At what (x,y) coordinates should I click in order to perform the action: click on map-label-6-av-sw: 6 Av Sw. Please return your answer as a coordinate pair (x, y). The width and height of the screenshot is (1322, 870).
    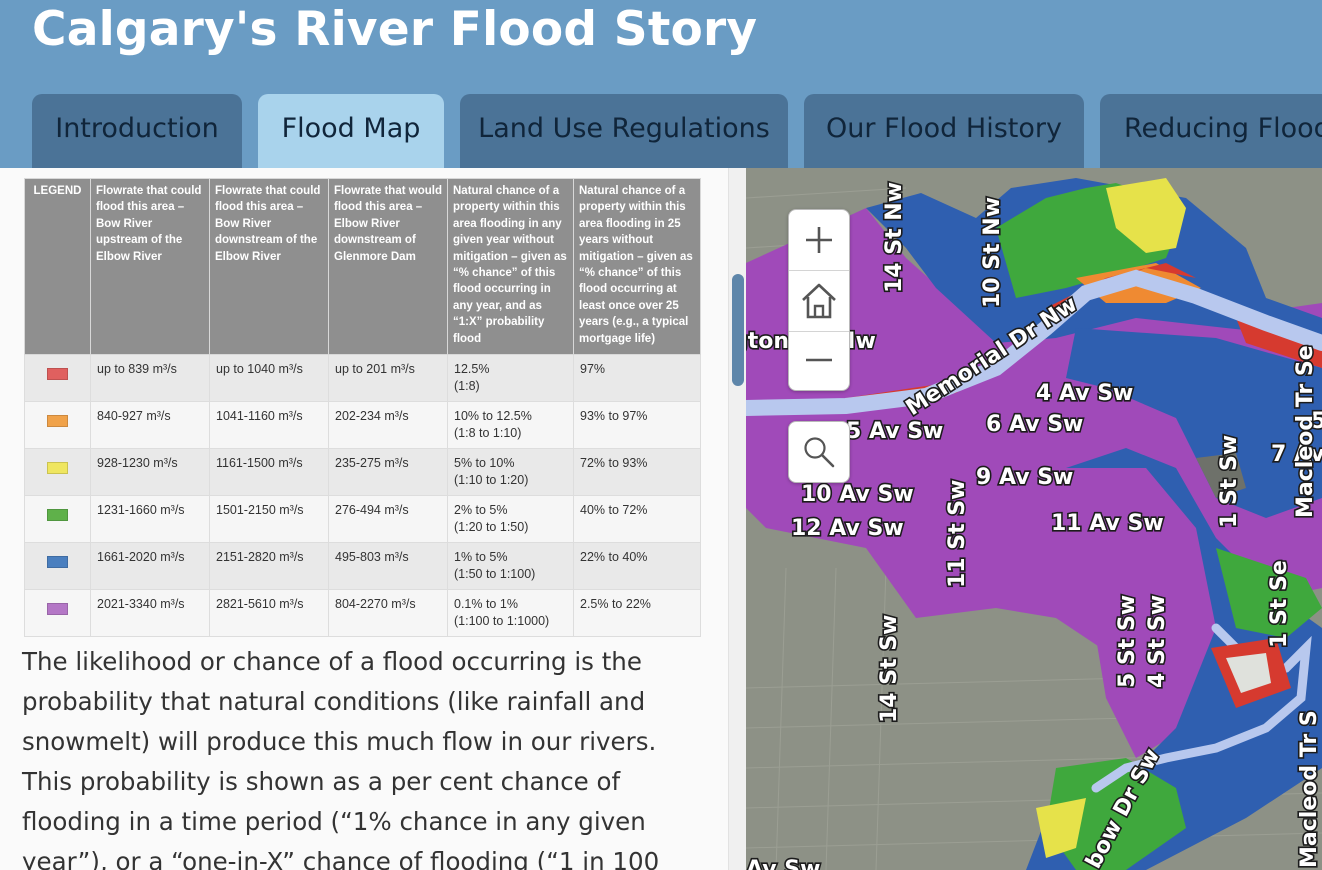
    Looking at the image, I should click on (1034, 424).